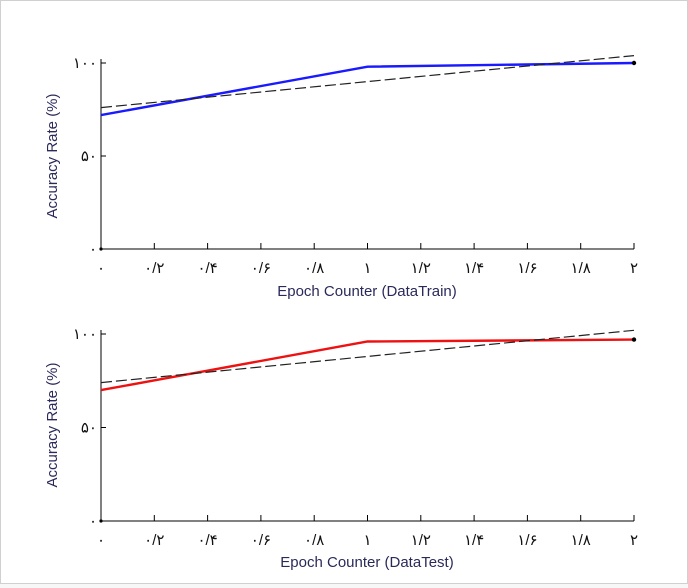 This screenshot has height=588, width=688. I want to click on top-chart-x-tick-label: ٠/٢, so click(154, 268).